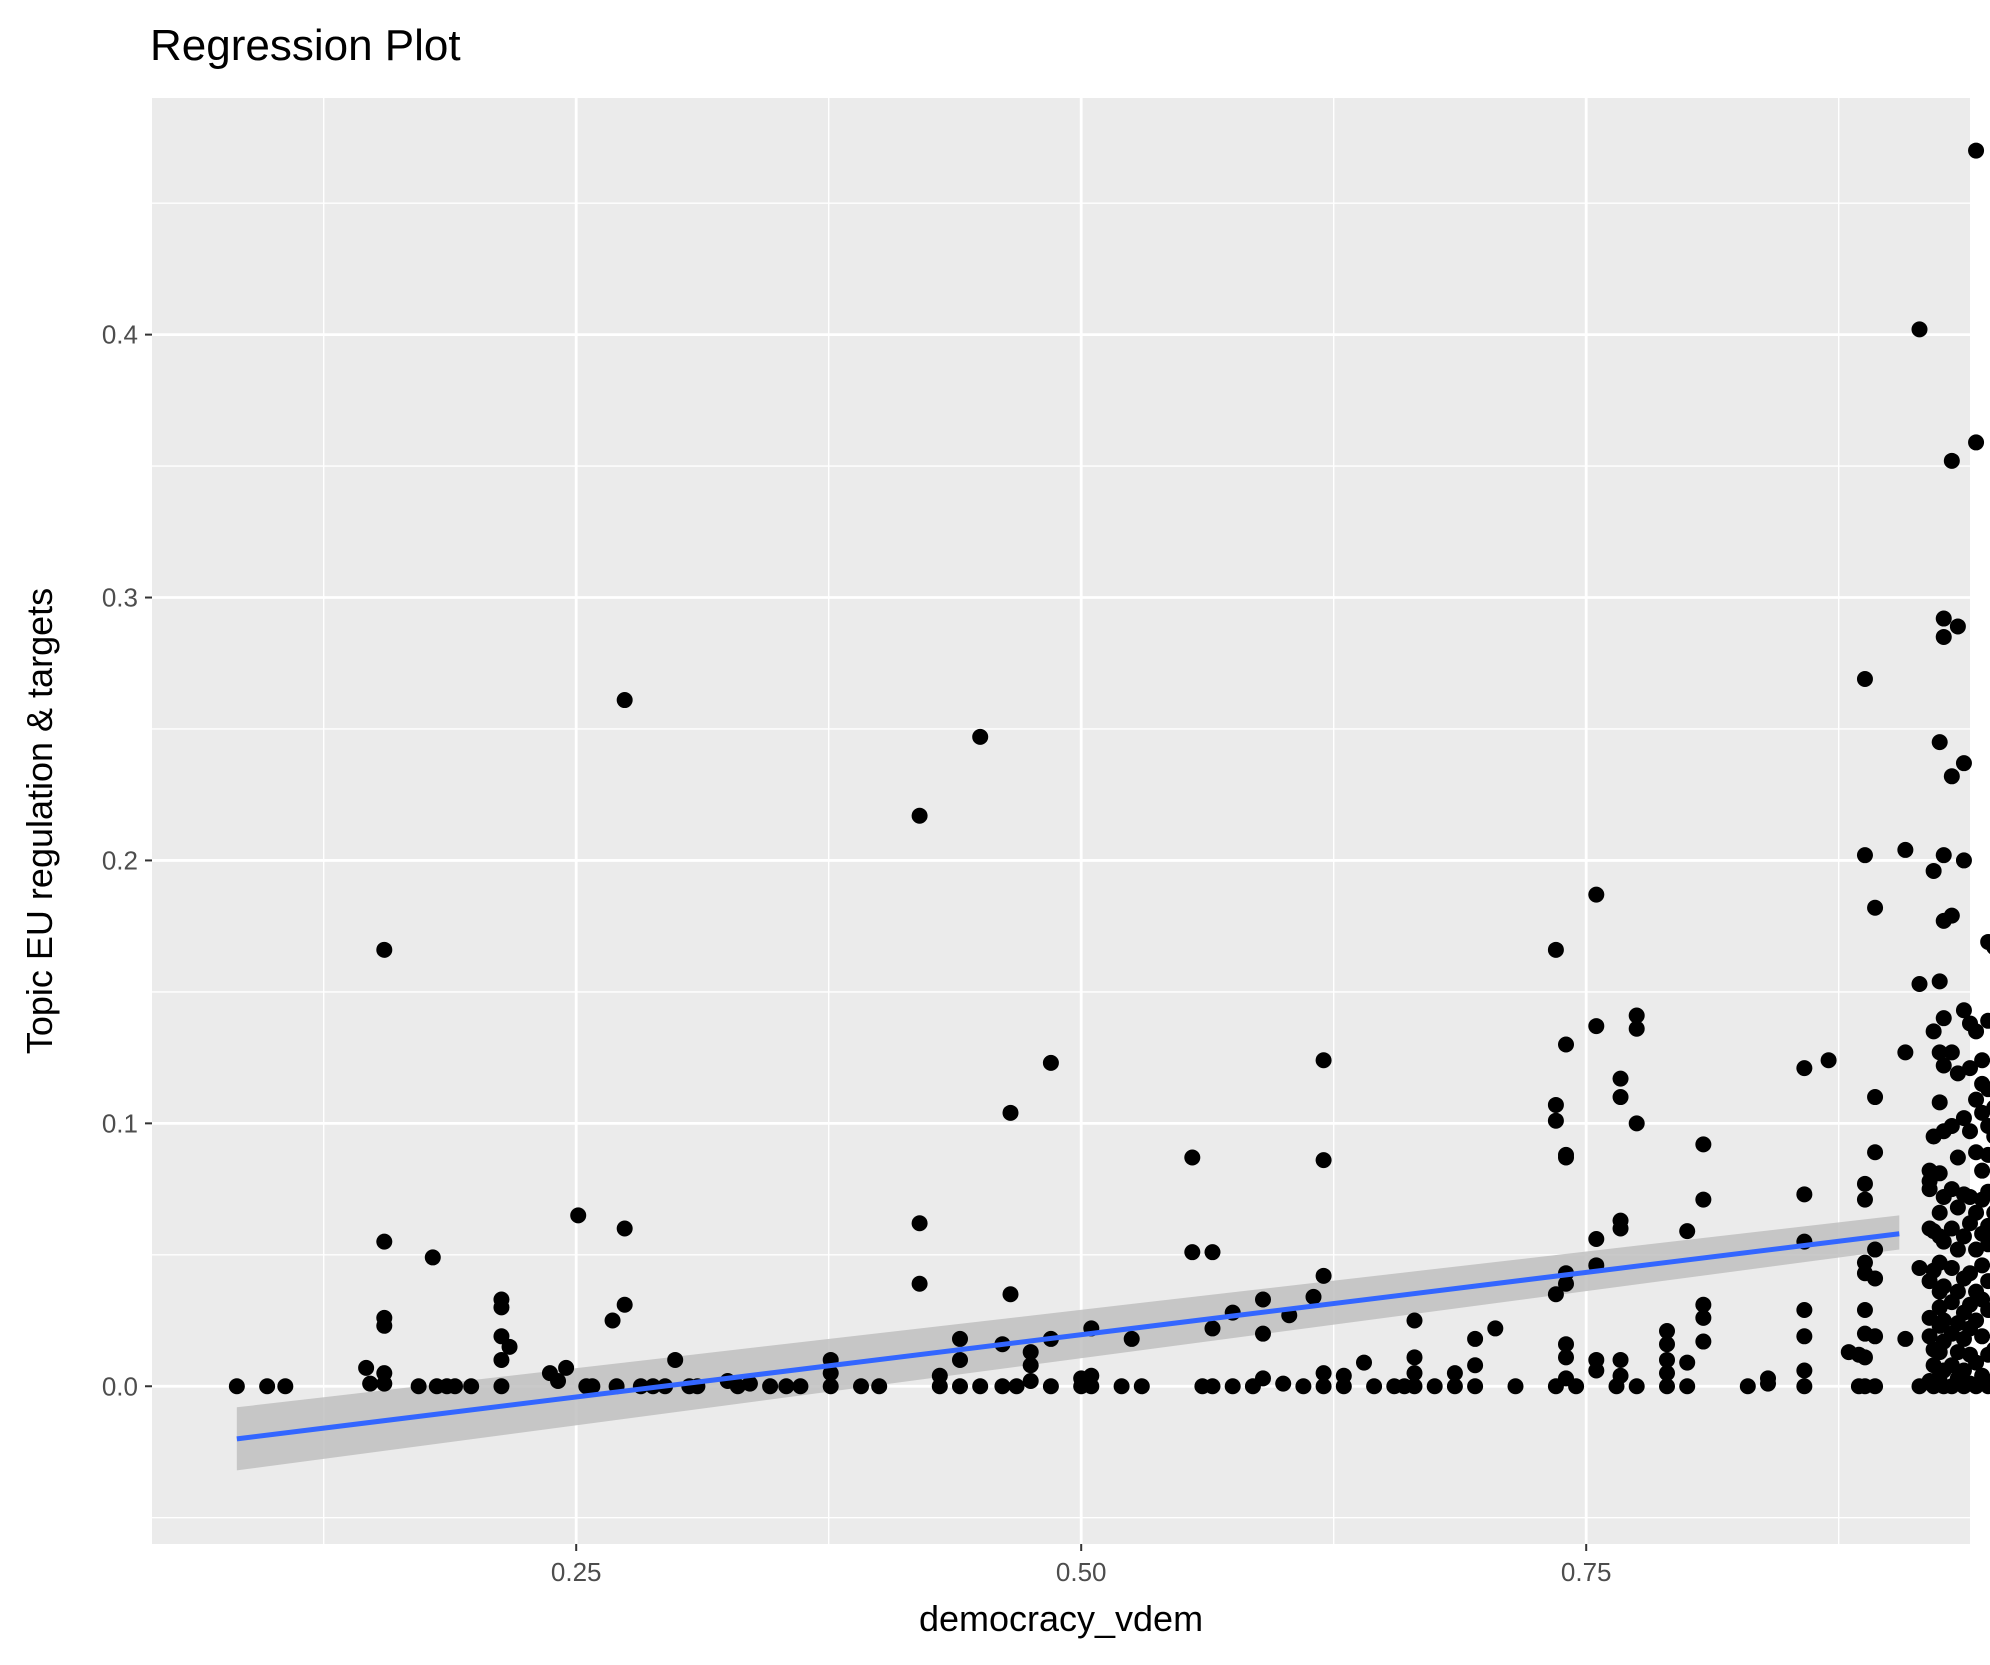  Describe the element at coordinates (127, 860) in the screenshot. I see `y-axis: 0.0 0.1 0.2 0.3 0.4` at that location.